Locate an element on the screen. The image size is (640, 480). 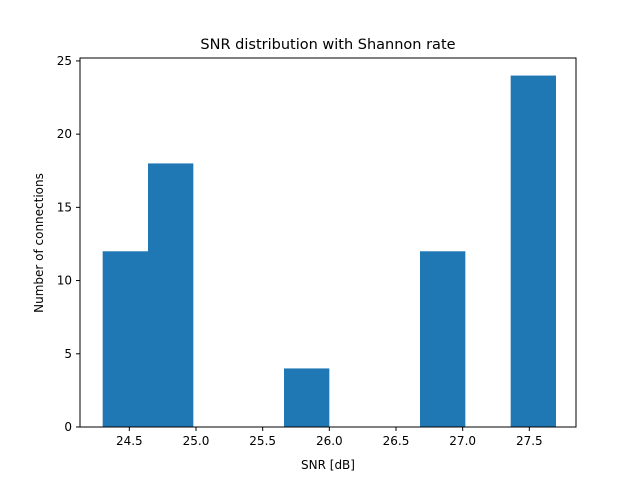
y-tick-label: 25 is located at coordinates (64, 61).